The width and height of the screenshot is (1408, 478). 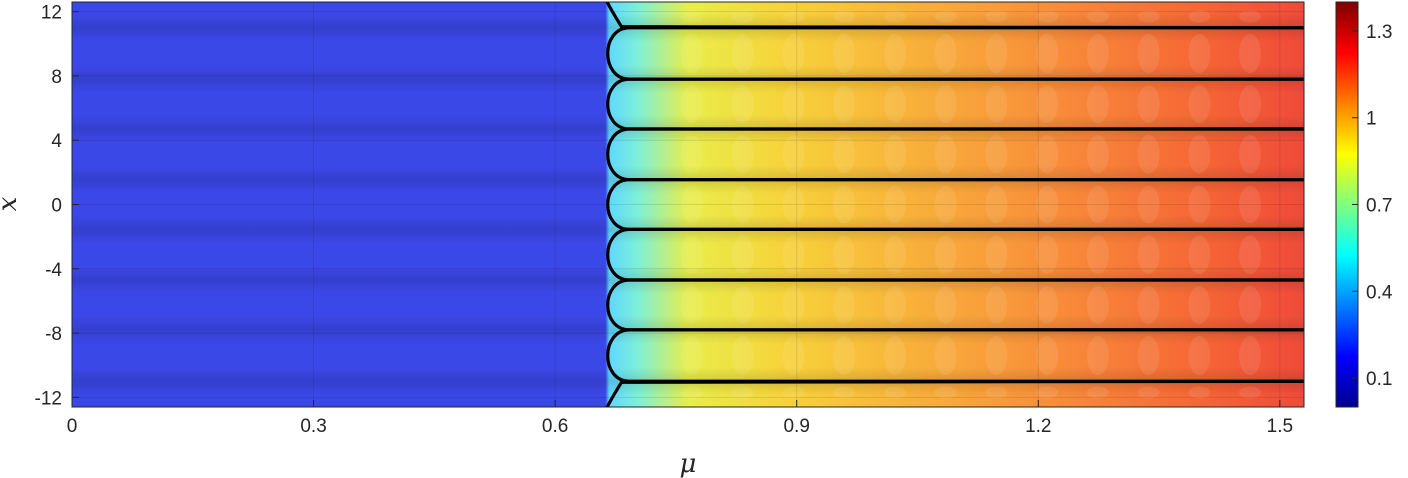 What do you see at coordinates (688, 463) in the screenshot?
I see `x-axis-label: μ` at bounding box center [688, 463].